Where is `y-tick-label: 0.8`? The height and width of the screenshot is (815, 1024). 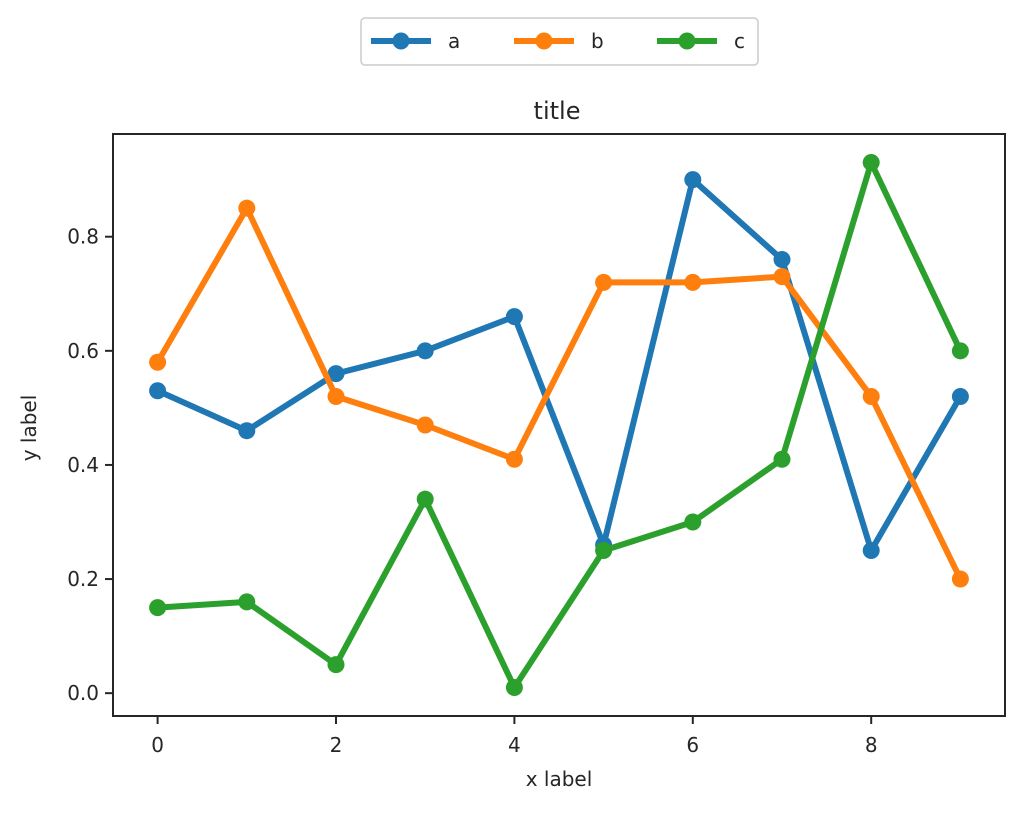 y-tick-label: 0.8 is located at coordinates (83, 237).